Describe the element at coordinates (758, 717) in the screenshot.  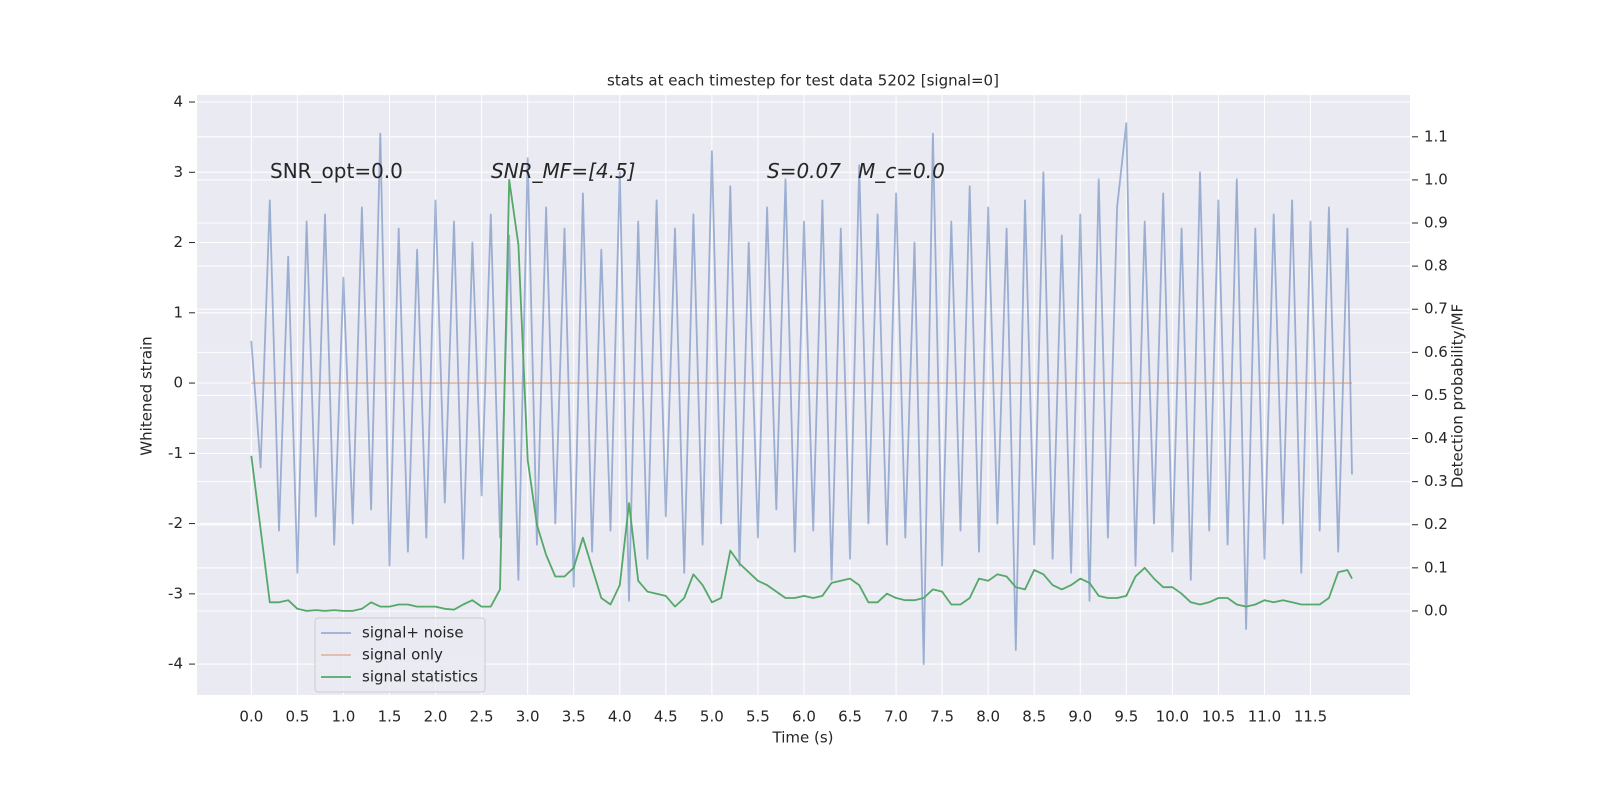
I see `x-tick-label: 5.5` at that location.